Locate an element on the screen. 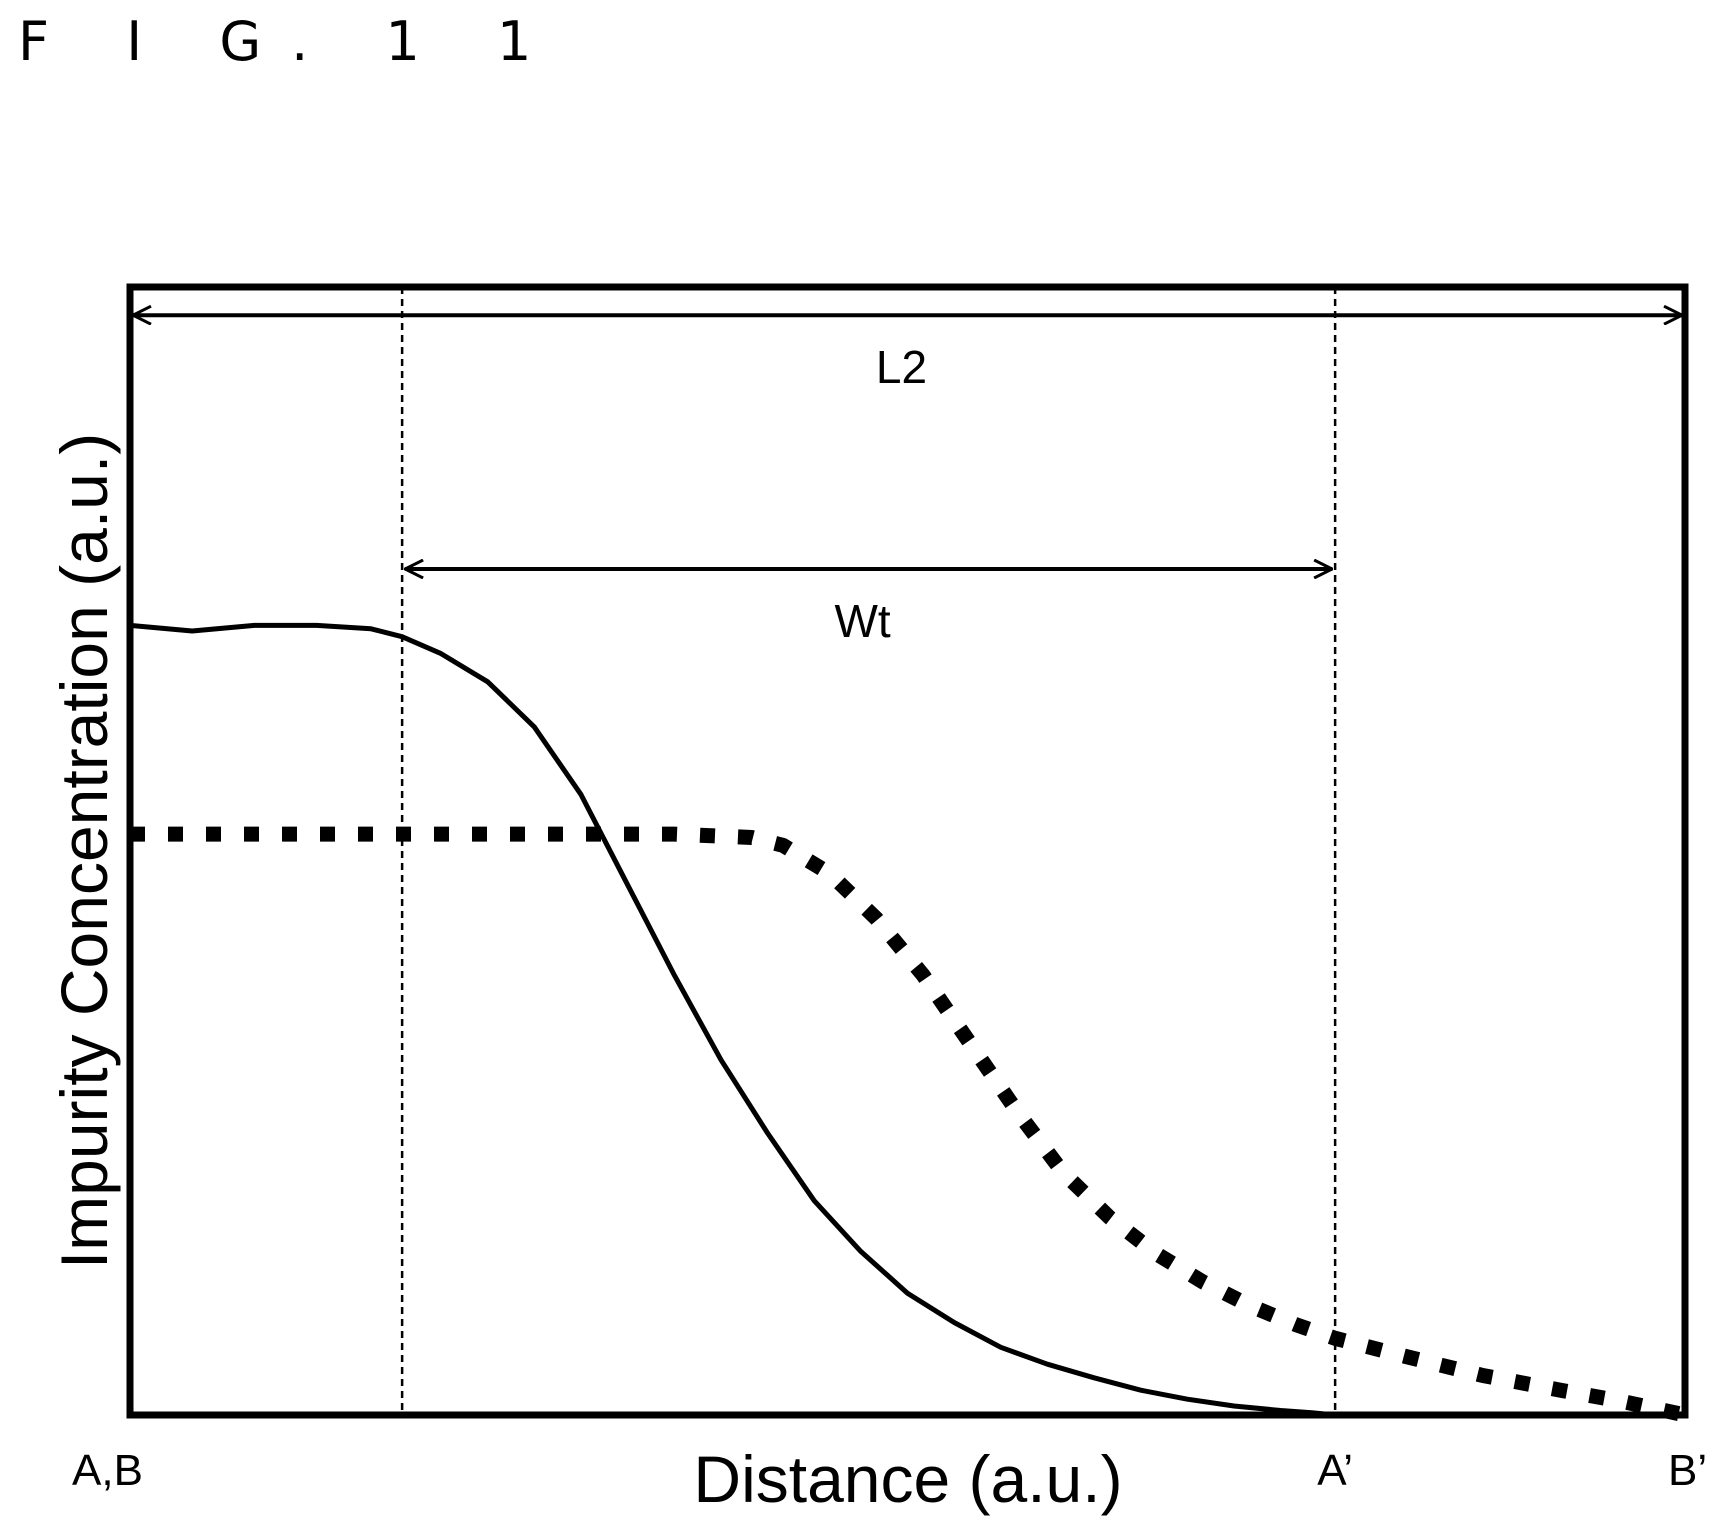 Image resolution: width=1732 pixels, height=1533 pixels. x-tick-label: A’ is located at coordinates (1335, 1470).